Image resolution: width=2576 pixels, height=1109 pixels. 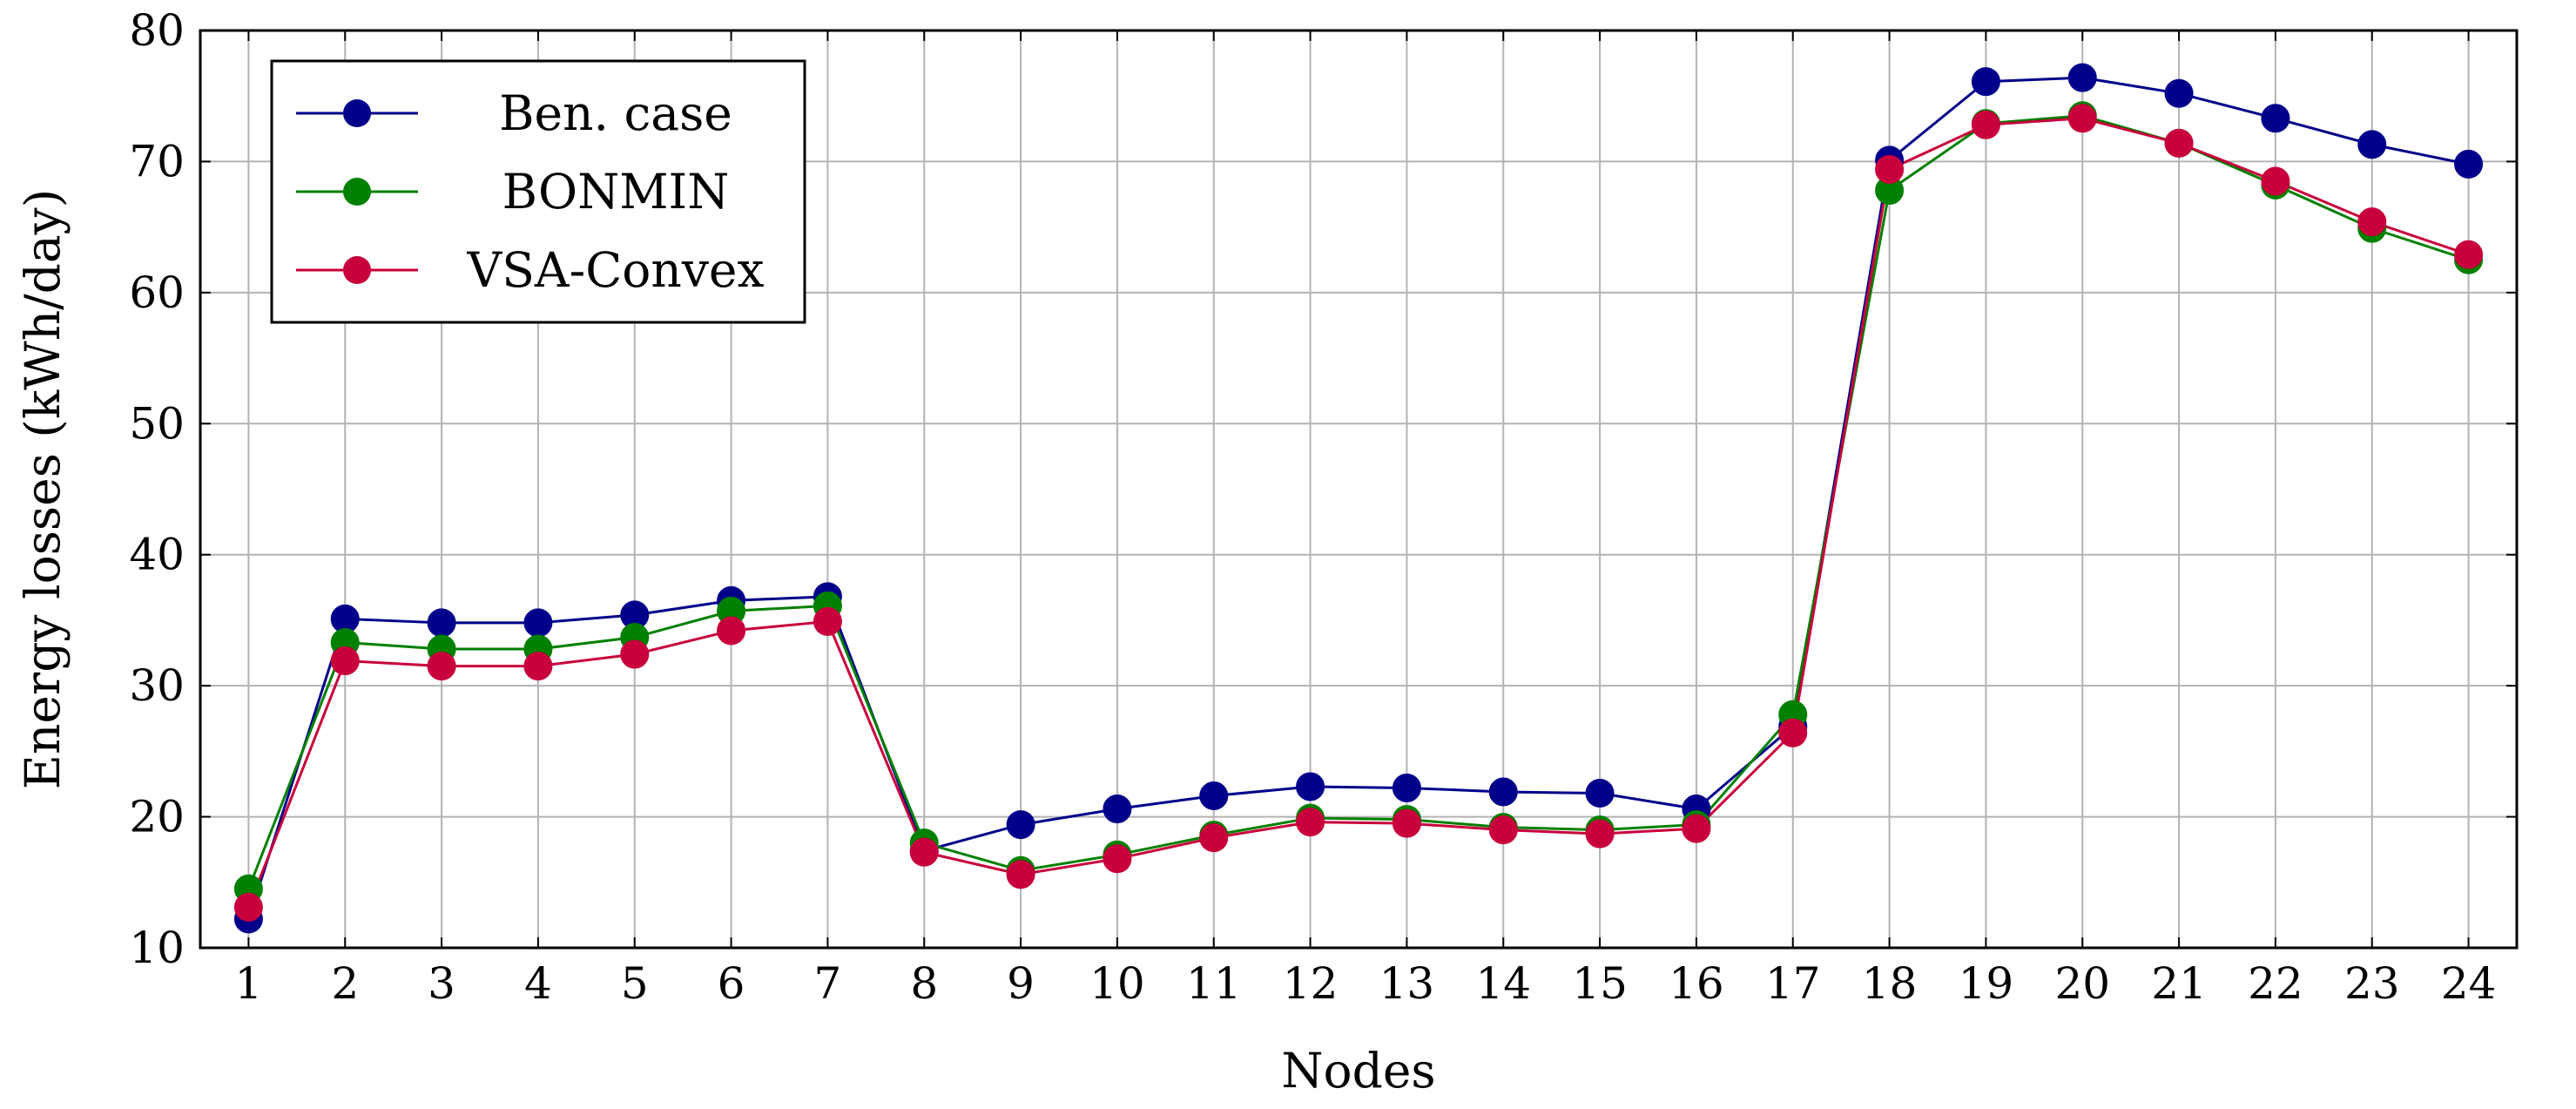 I want to click on x-tick-label: 3, so click(x=441, y=983).